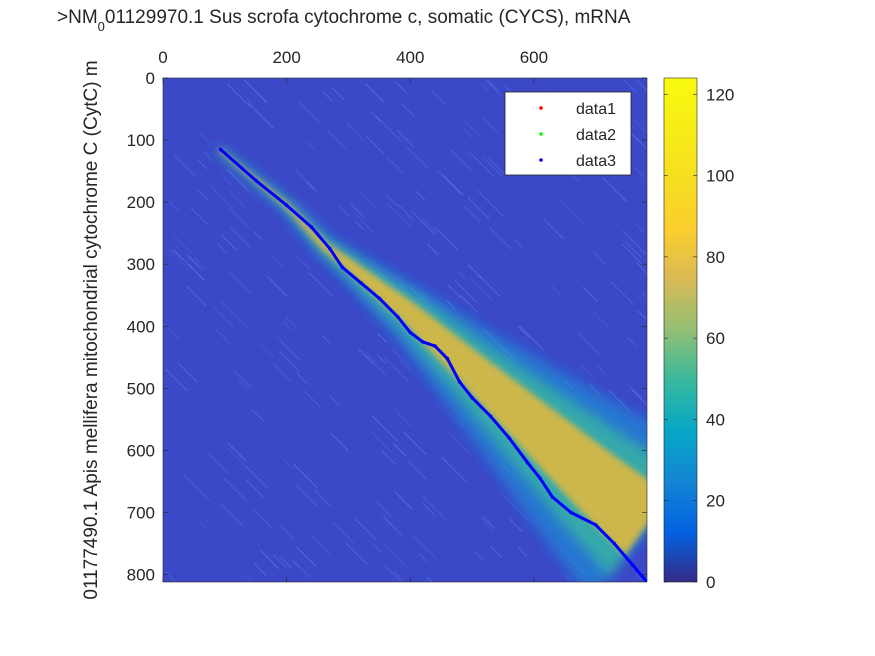 Image resolution: width=875 pixels, height=656 pixels. What do you see at coordinates (715, 338) in the screenshot?
I see `colorbar-tick-label: 60` at bounding box center [715, 338].